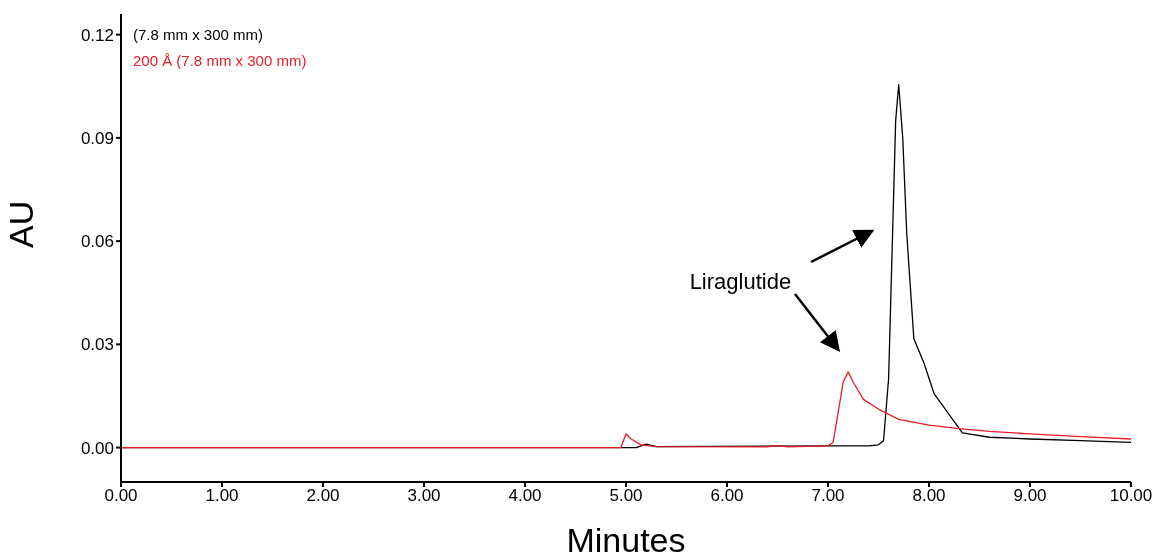  Describe the element at coordinates (424, 496) in the screenshot. I see `x-tick-label: 3.00` at that location.